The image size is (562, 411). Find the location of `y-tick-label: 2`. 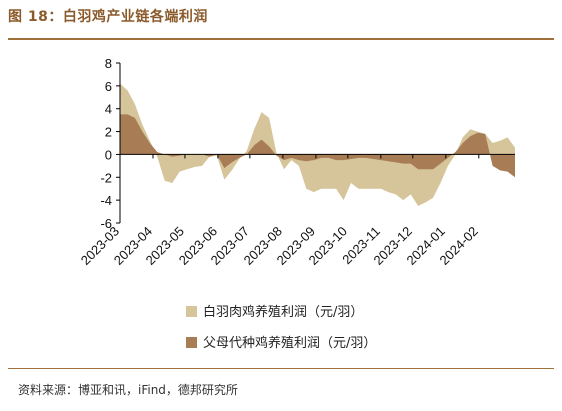

y-tick-label: 2 is located at coordinates (108, 132).